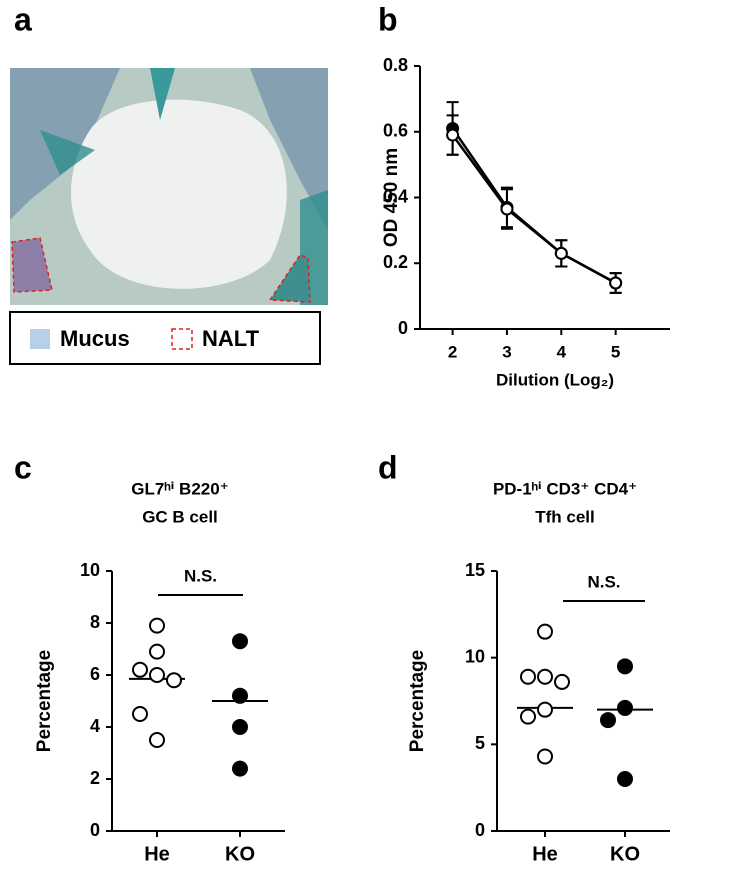 Image resolution: width=750 pixels, height=873 pixels. Describe the element at coordinates (169, 186) in the screenshot. I see `histology-image` at that location.